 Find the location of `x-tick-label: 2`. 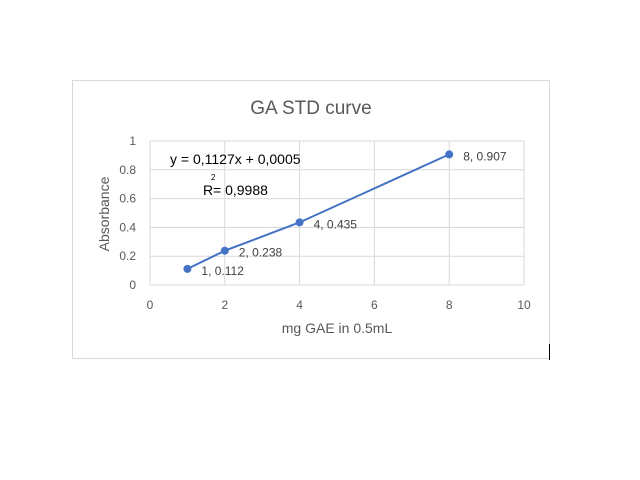

x-tick-label: 2 is located at coordinates (224, 305).